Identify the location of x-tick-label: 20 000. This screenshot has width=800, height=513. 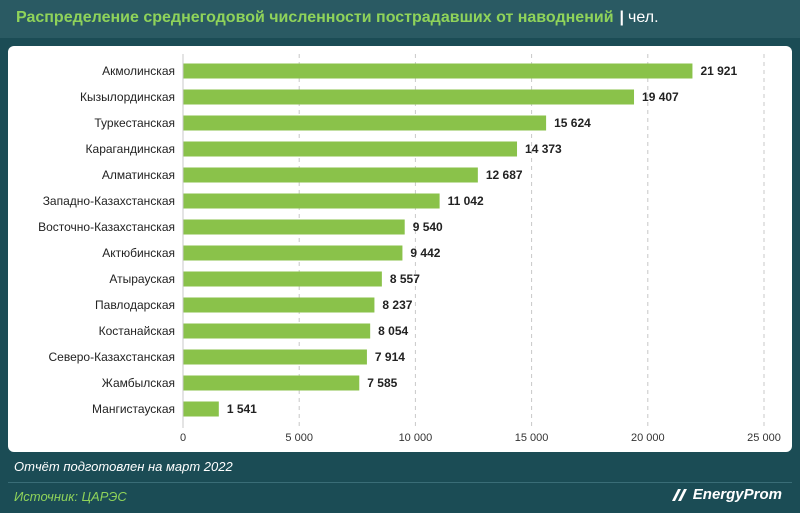
(648, 438).